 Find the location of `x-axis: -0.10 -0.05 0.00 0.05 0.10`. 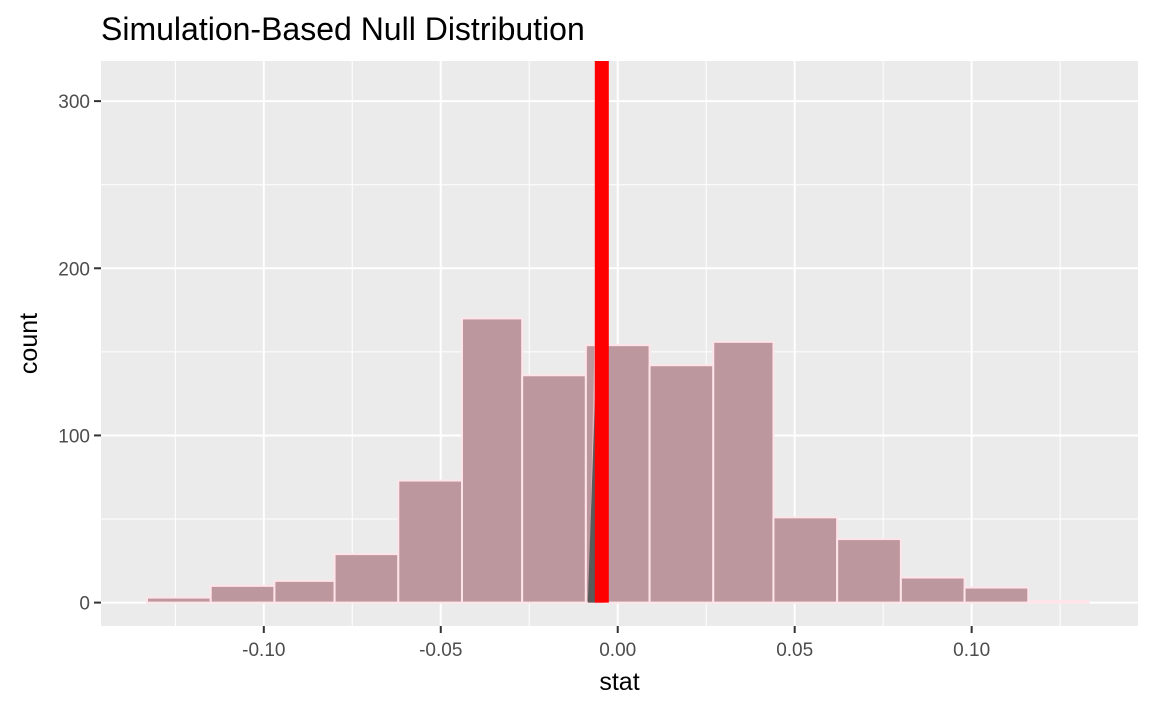

x-axis: -0.10 -0.05 0.00 0.05 0.10 is located at coordinates (616, 643).